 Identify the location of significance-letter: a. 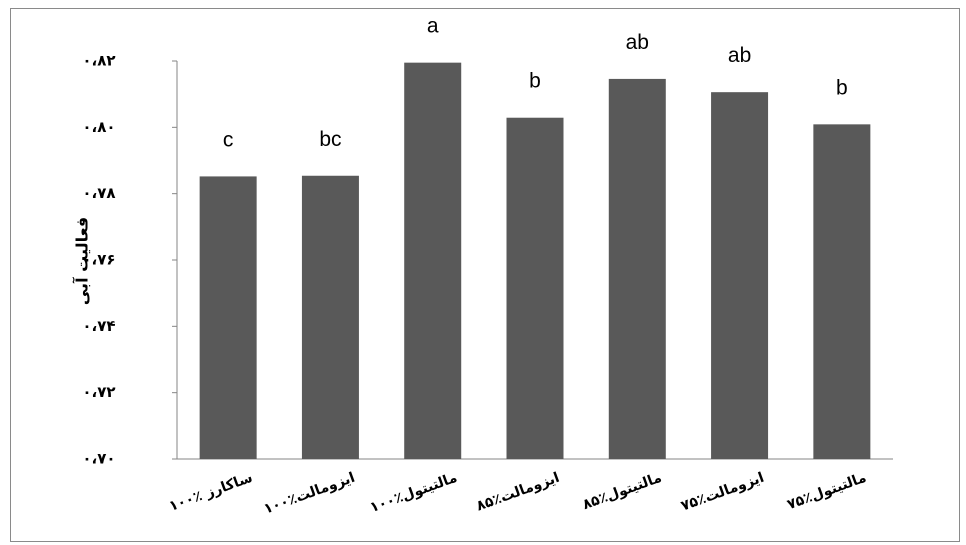
(433, 26).